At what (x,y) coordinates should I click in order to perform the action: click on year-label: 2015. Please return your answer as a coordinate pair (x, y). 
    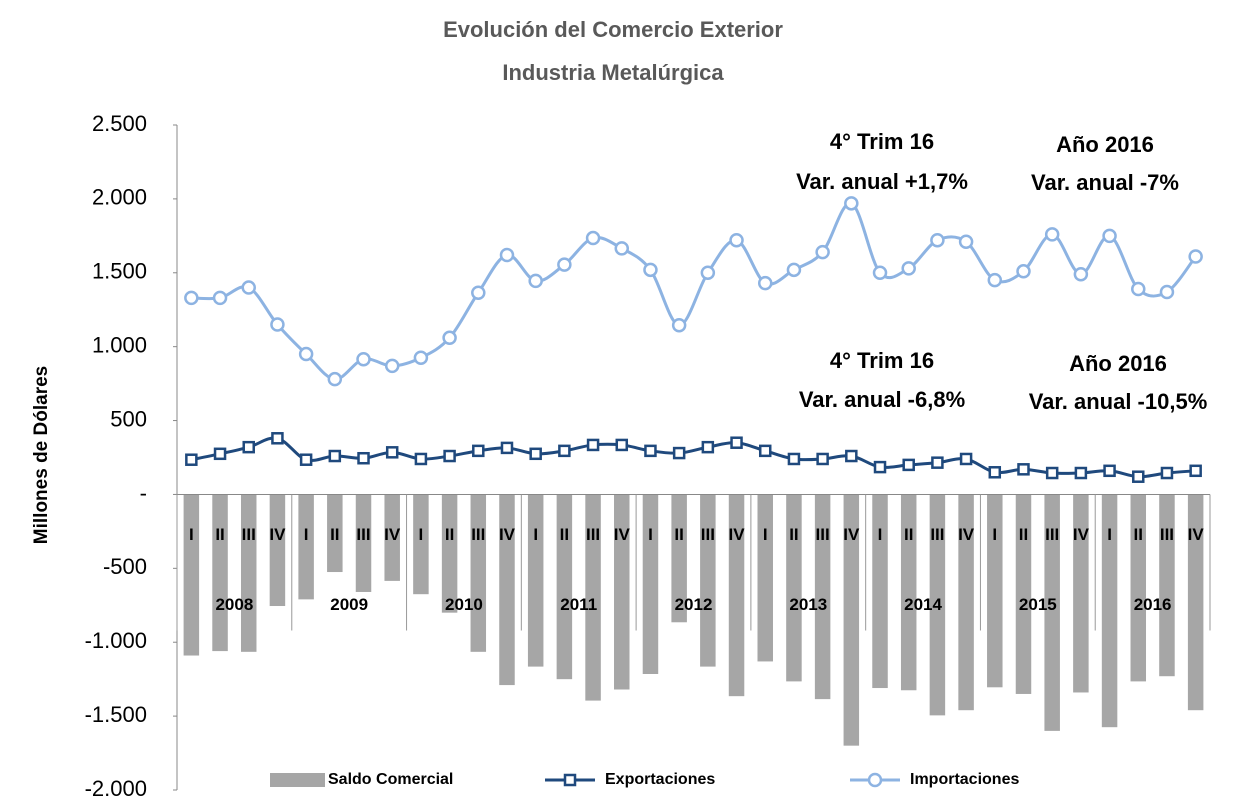
    Looking at the image, I should click on (1038, 604).